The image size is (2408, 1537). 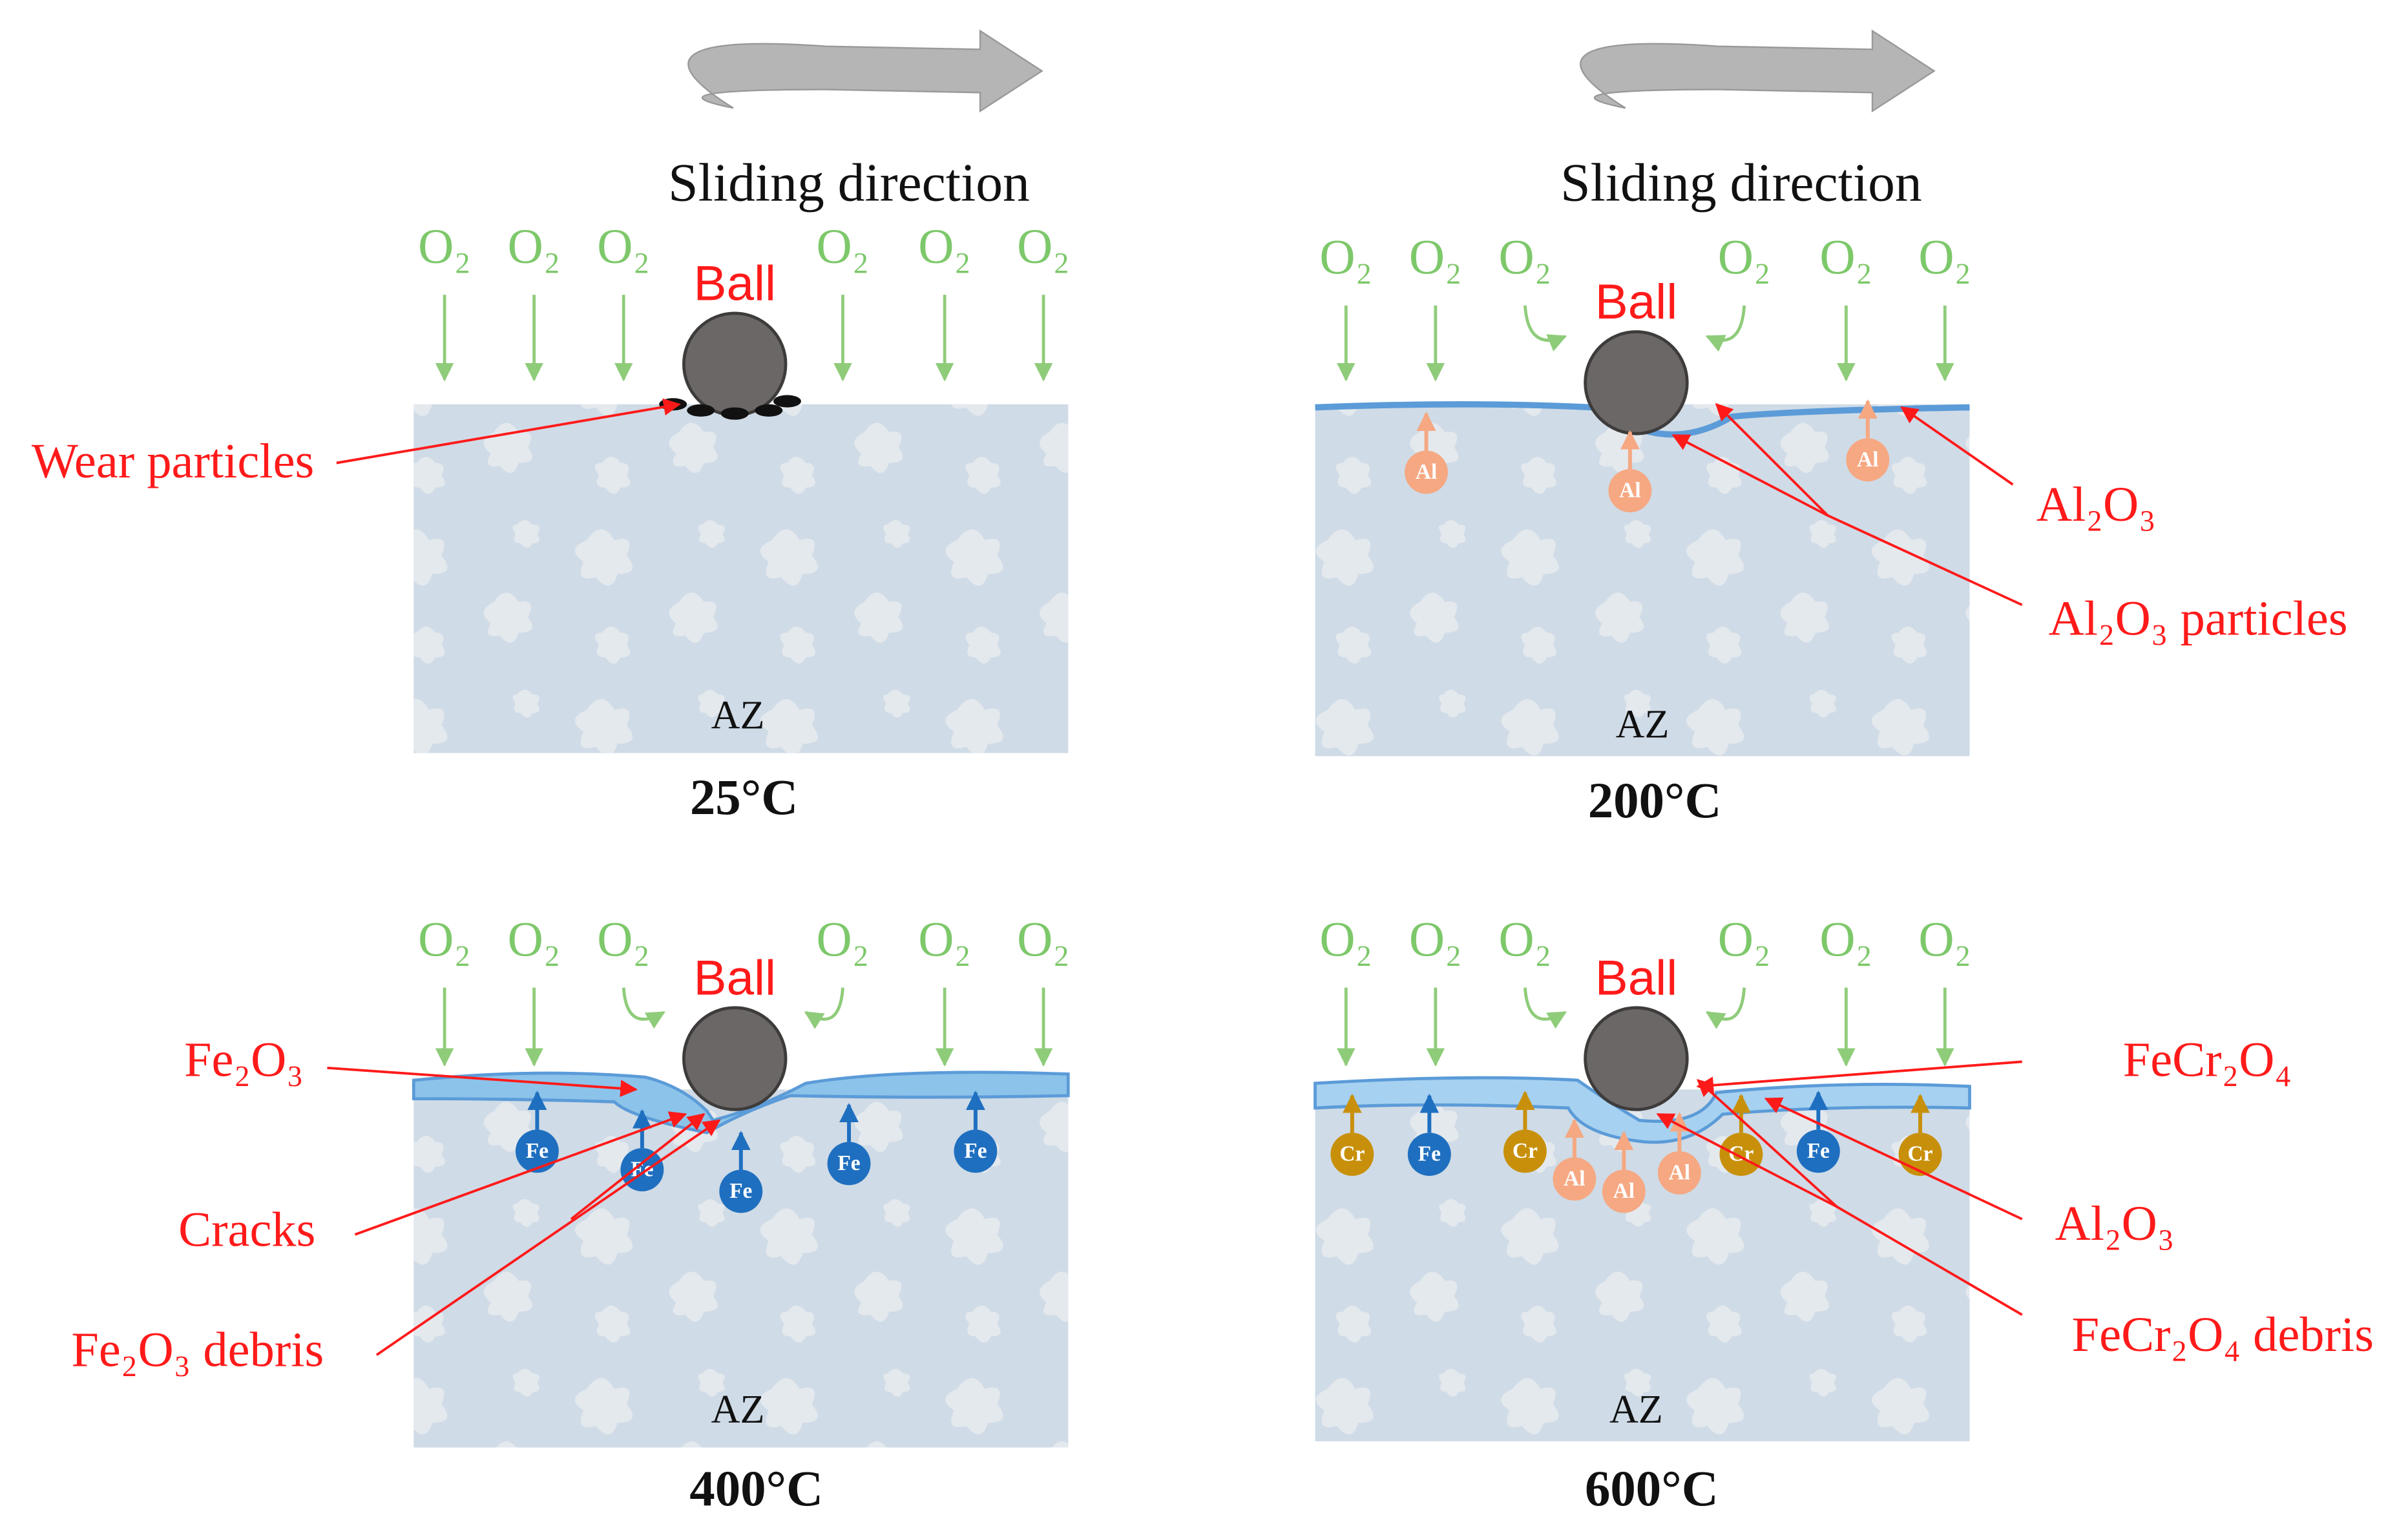 I want to click on annotation: Cracks, so click(x=246, y=1229).